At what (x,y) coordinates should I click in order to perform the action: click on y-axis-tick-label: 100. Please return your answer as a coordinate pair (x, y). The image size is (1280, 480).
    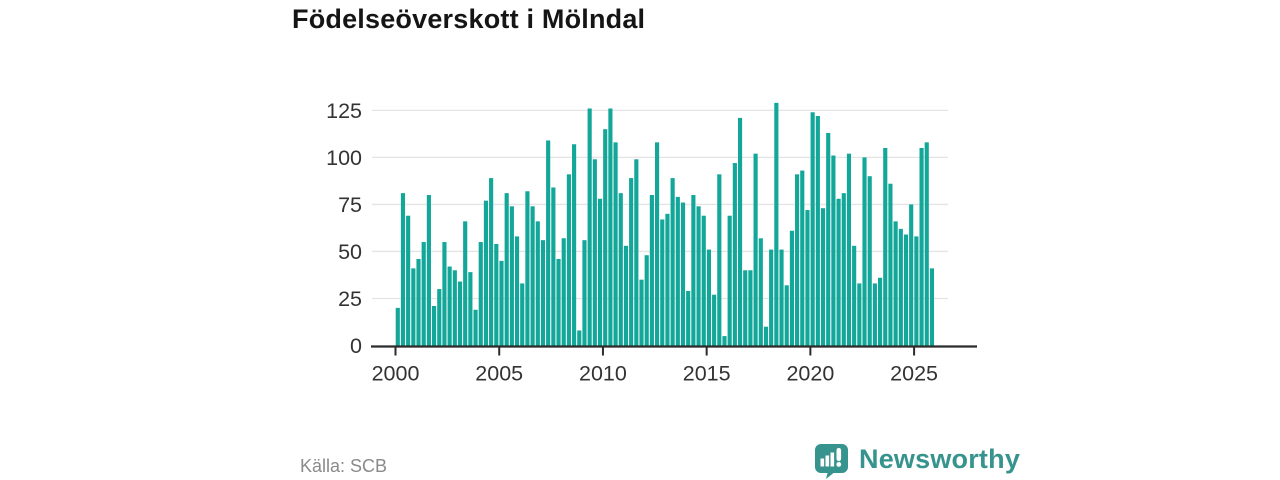
    Looking at the image, I should click on (344, 158).